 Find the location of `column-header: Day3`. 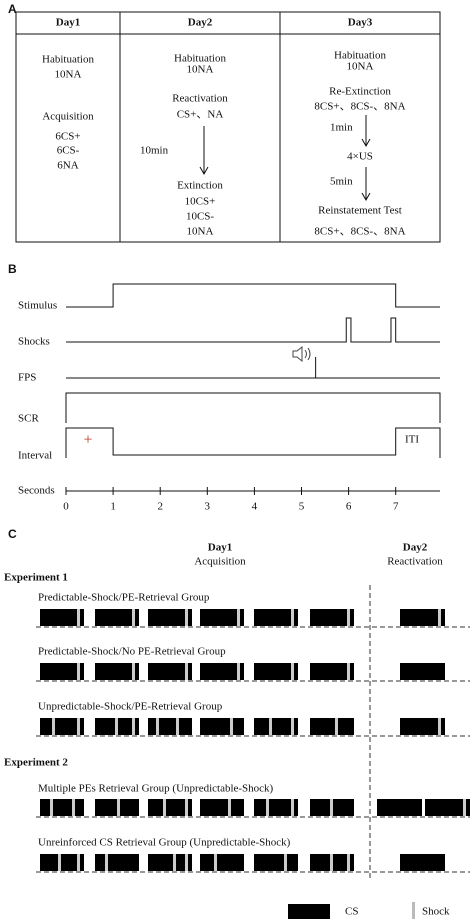

column-header: Day3 is located at coordinates (360, 23).